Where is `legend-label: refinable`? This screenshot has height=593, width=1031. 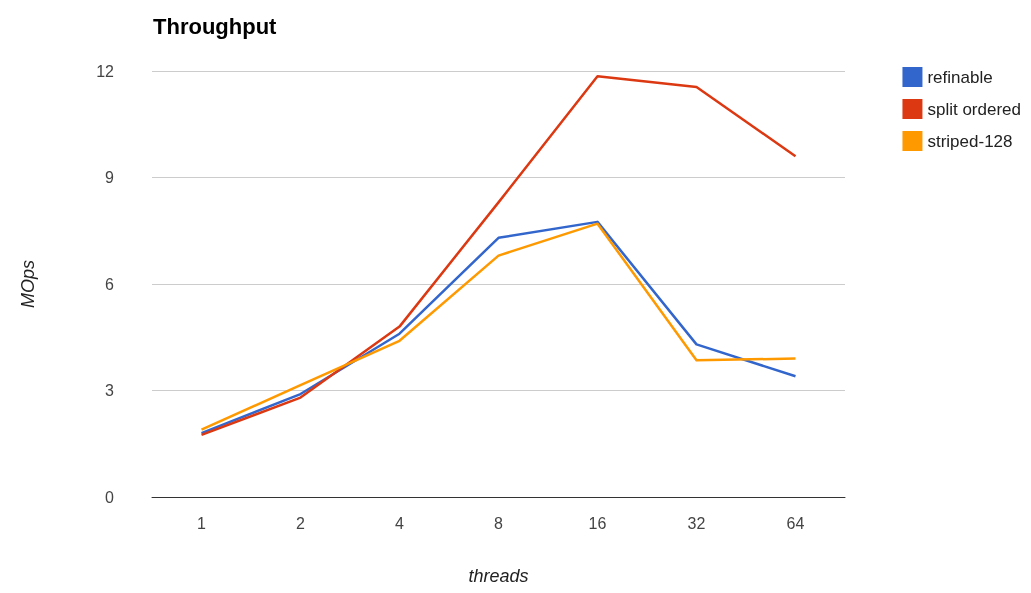 legend-label: refinable is located at coordinates (960, 77).